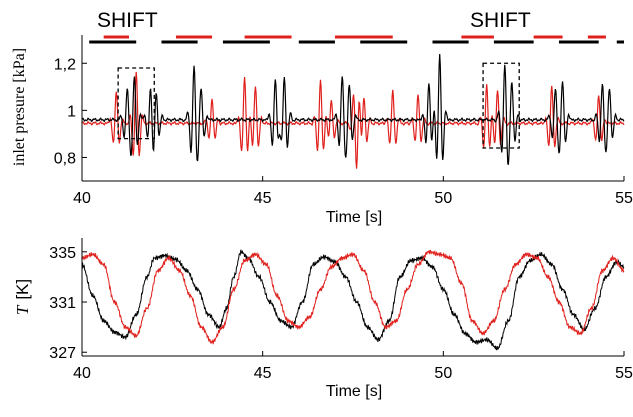  I want to click on top-x-tick-label: 55, so click(624, 198).